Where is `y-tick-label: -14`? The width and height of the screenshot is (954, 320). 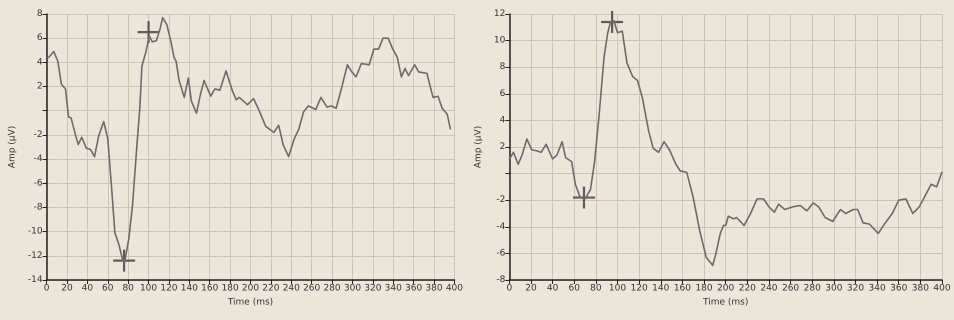 y-tick-label: -14 is located at coordinates (35, 280).